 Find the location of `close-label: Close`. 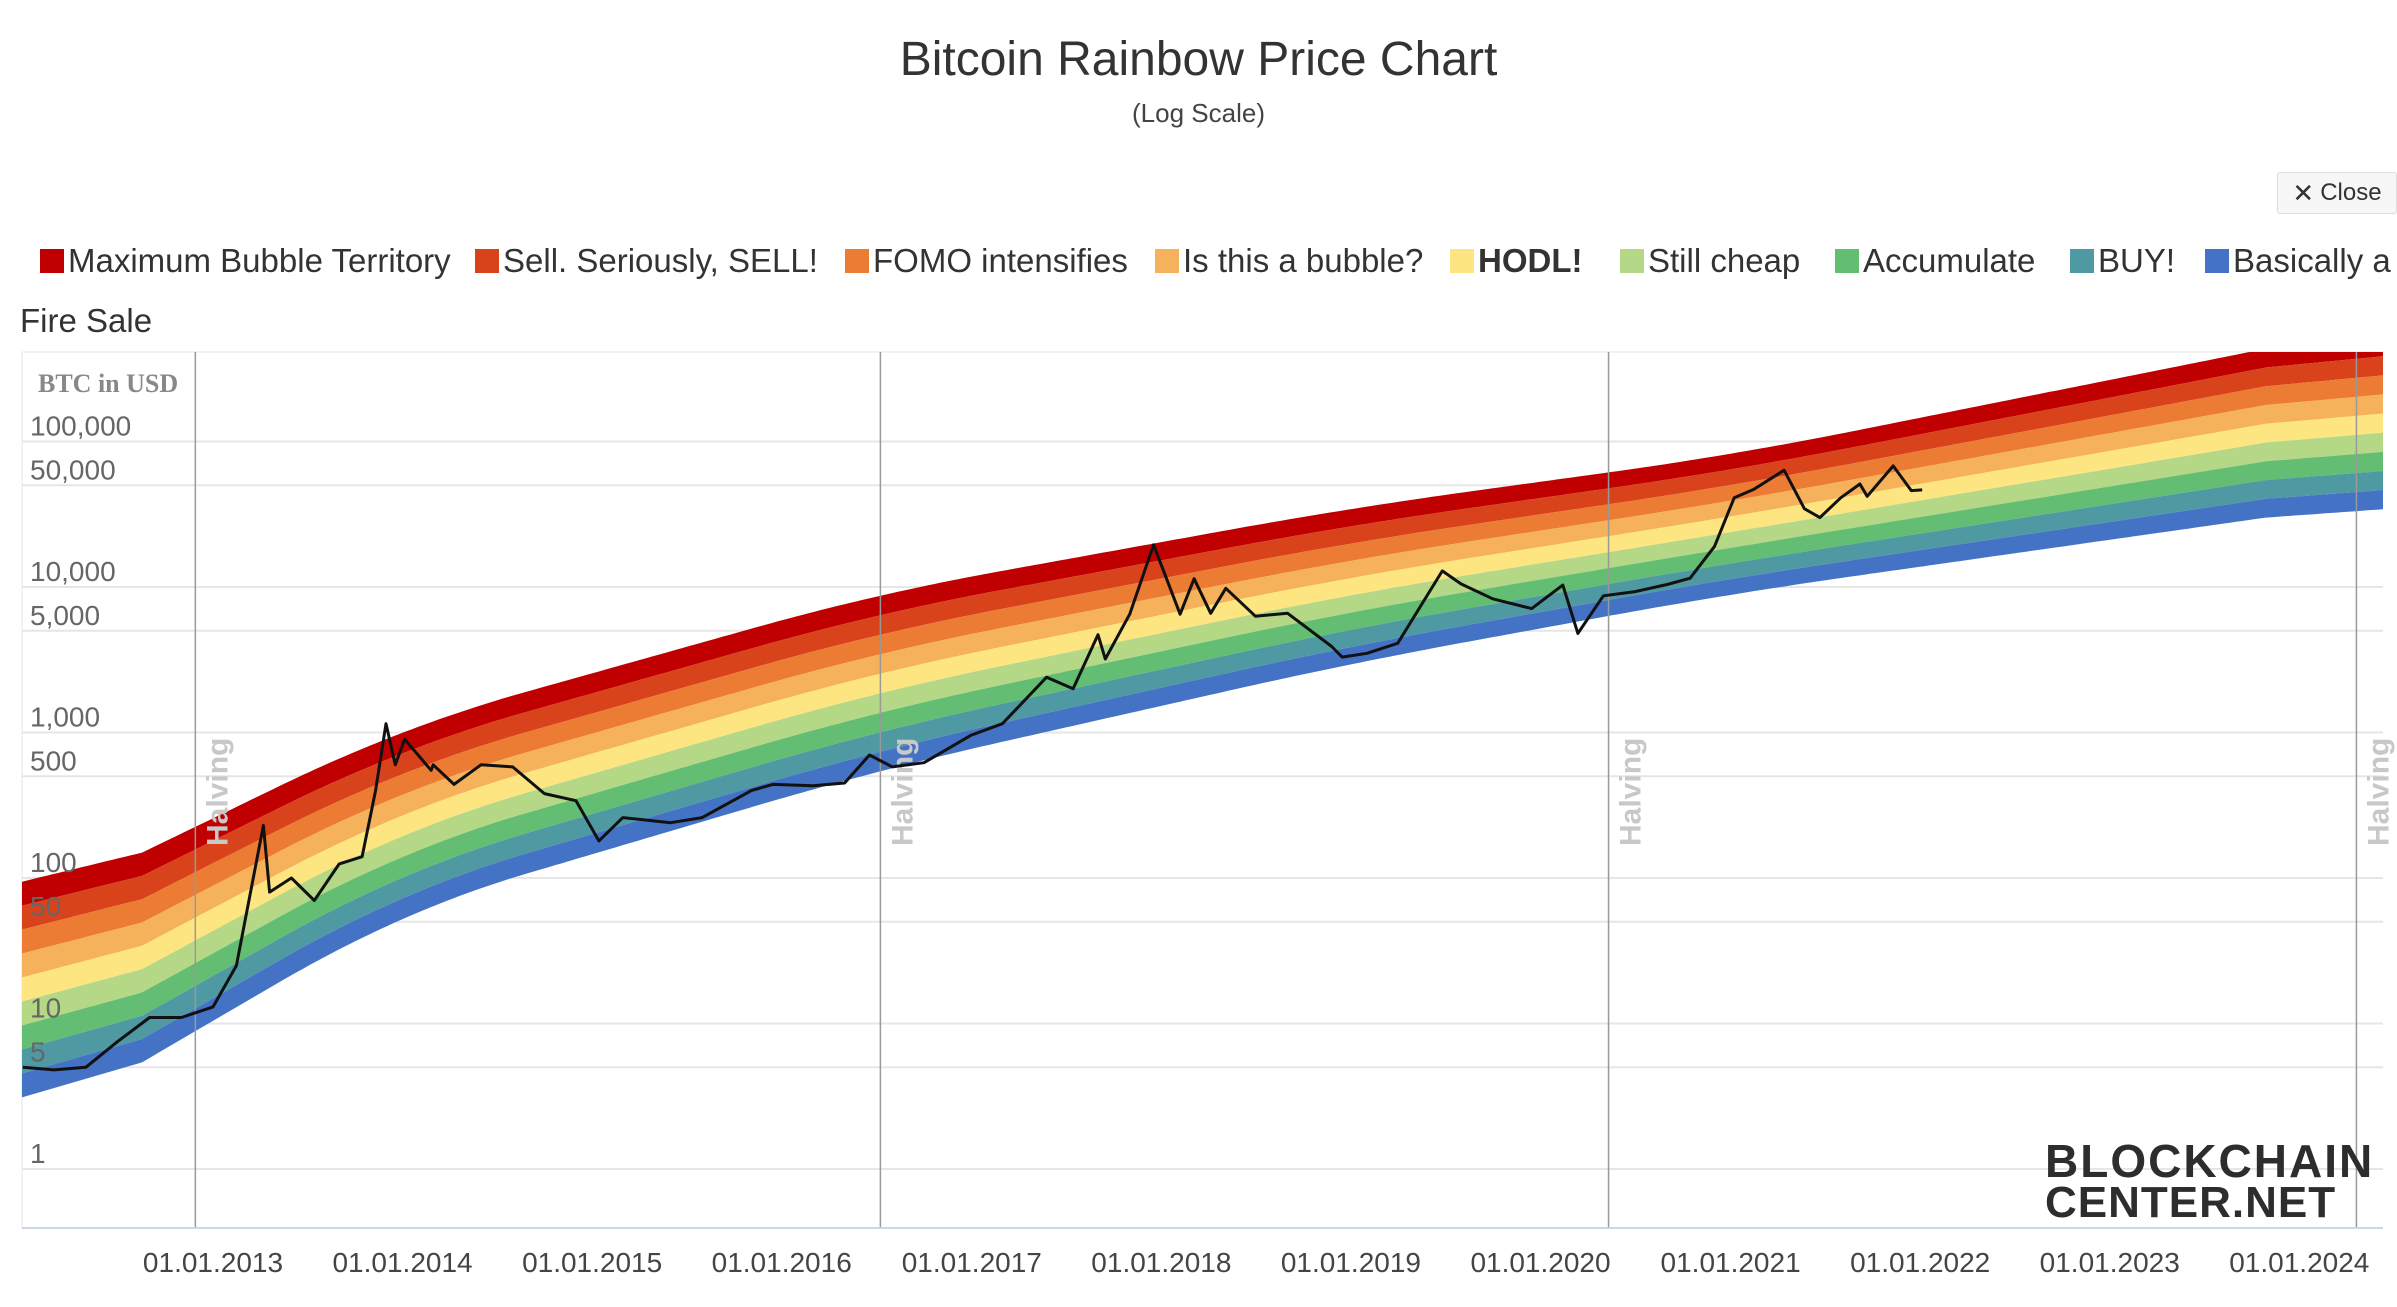

close-label: Close is located at coordinates (2351, 192).